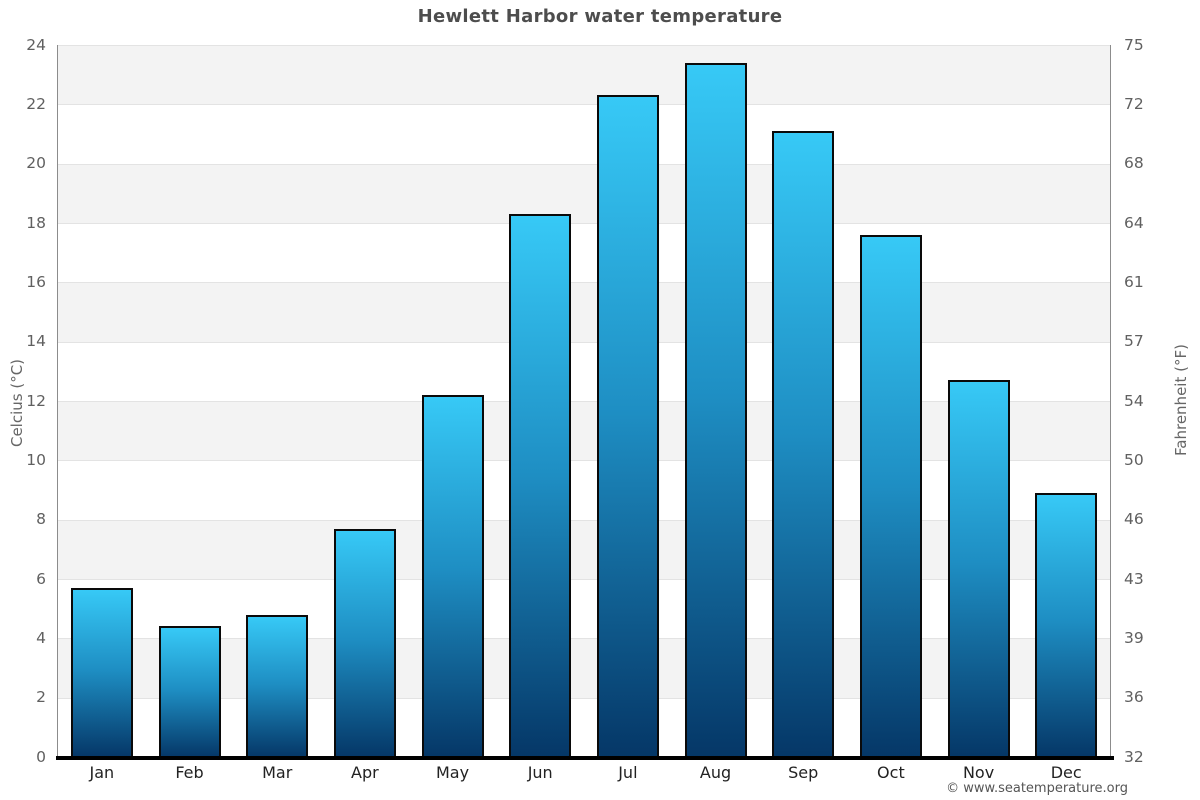 This screenshot has width=1200, height=800. What do you see at coordinates (364, 642) in the screenshot?
I see `temperature-bar-apr` at bounding box center [364, 642].